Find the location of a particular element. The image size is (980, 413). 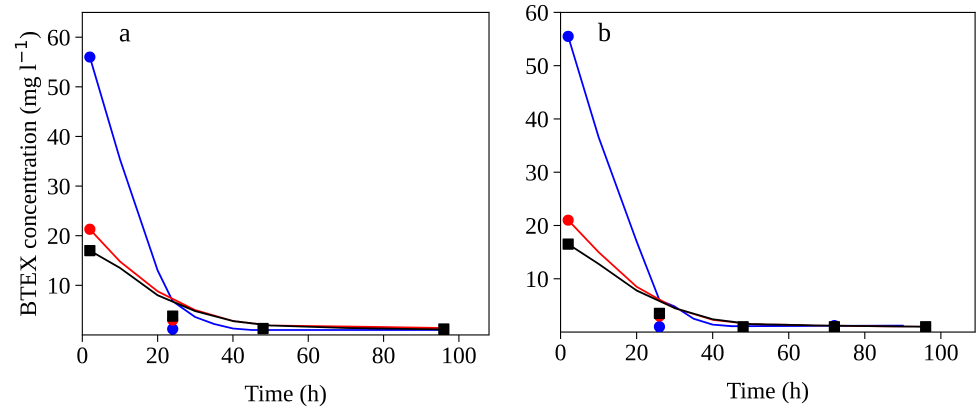

annotation: a is located at coordinates (125, 35).